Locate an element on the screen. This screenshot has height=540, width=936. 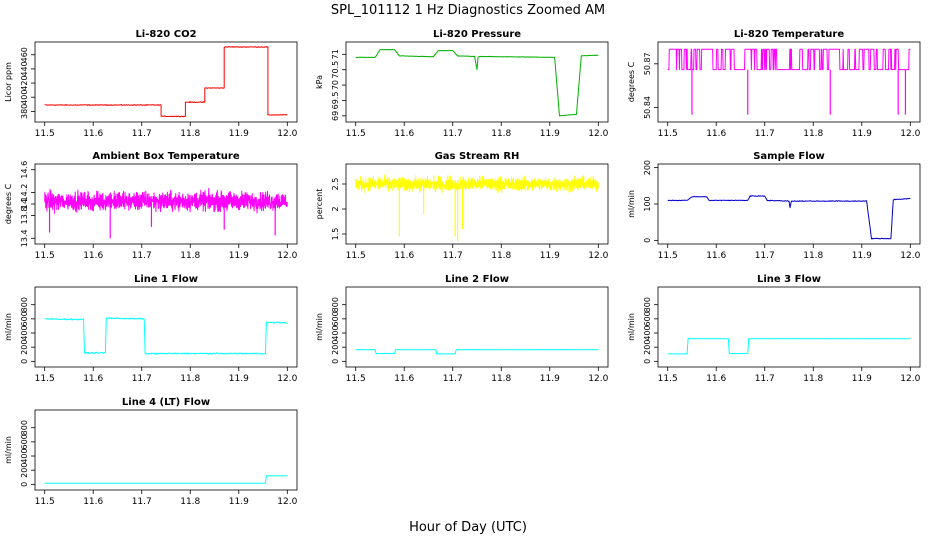
y-tick-label: 14.2 is located at coordinates (24, 193).